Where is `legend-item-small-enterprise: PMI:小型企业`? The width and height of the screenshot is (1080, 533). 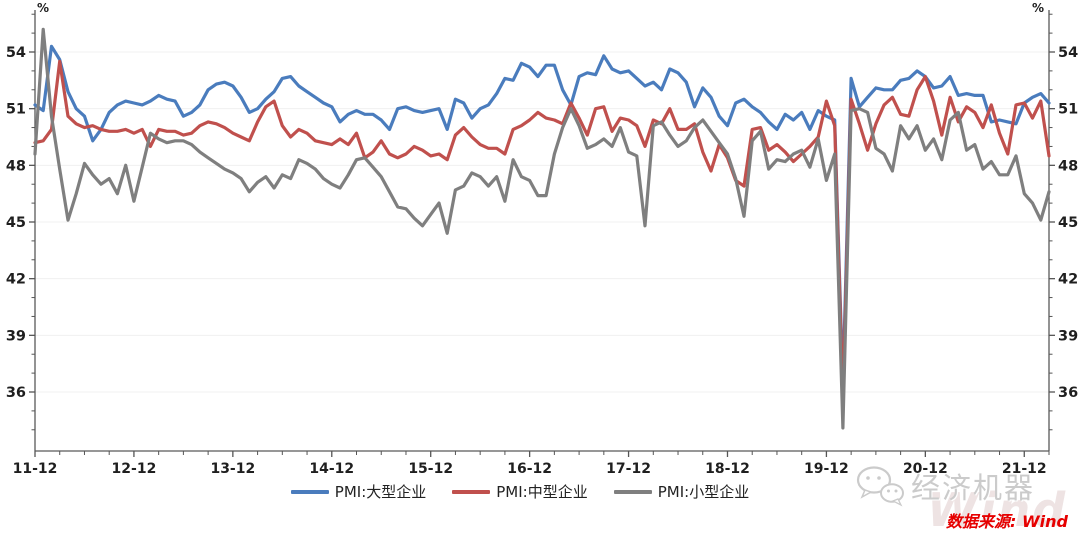 legend-item-small-enterprise: PMI:小型企业 is located at coordinates (681, 491).